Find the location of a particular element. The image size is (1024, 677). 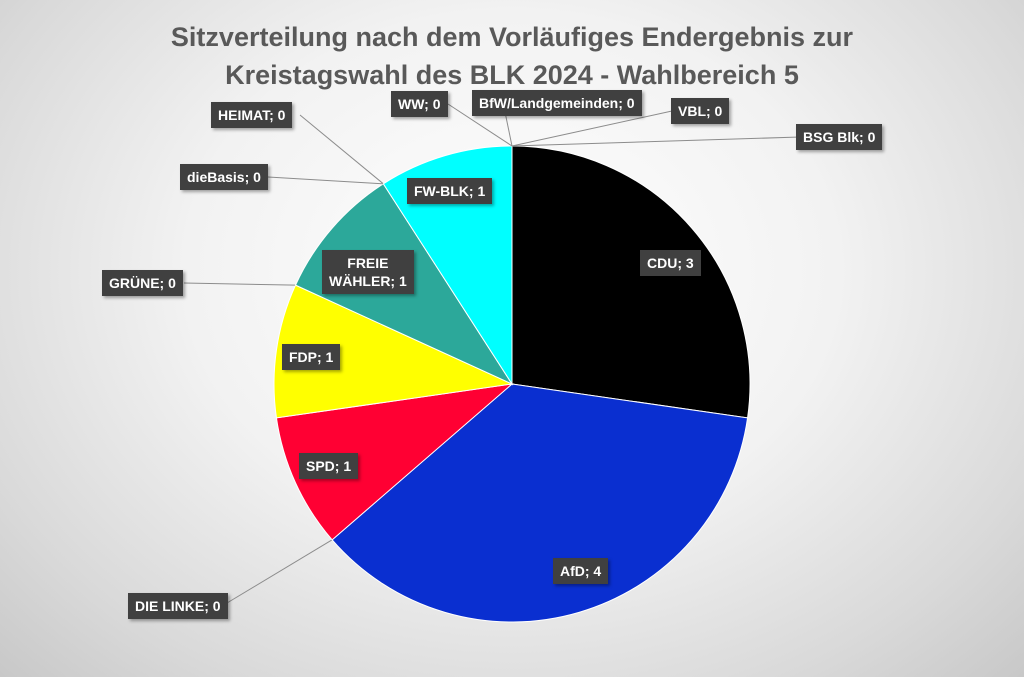

data-label-spd: SPD; 1 is located at coordinates (329, 466).